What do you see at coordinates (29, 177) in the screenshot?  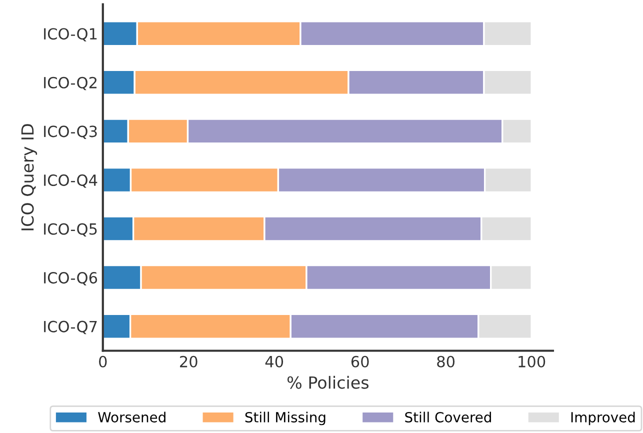 I see `y-axis-title: ICO Query ID` at bounding box center [29, 177].